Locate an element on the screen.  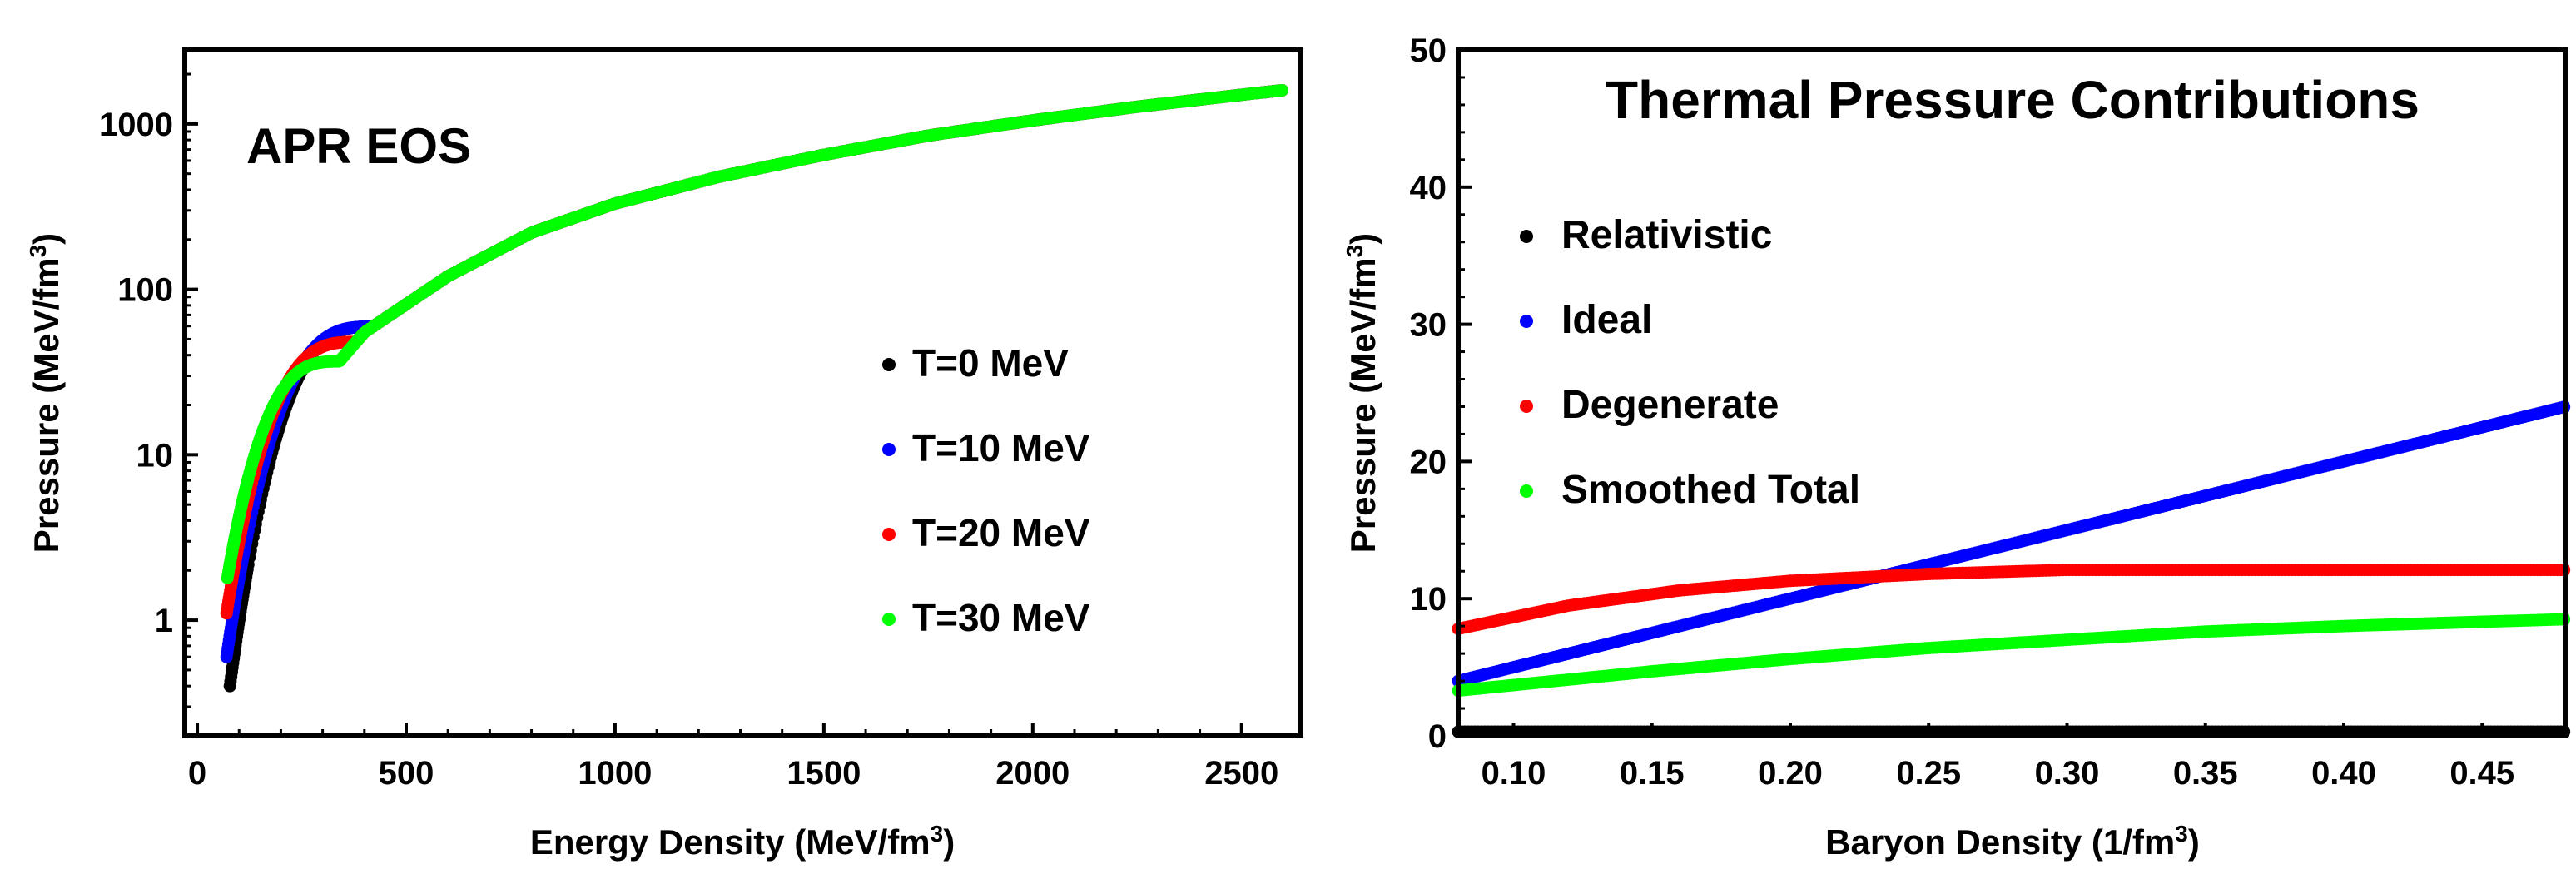
left-legend-label-3: T=30 MeV is located at coordinates (1001, 617).